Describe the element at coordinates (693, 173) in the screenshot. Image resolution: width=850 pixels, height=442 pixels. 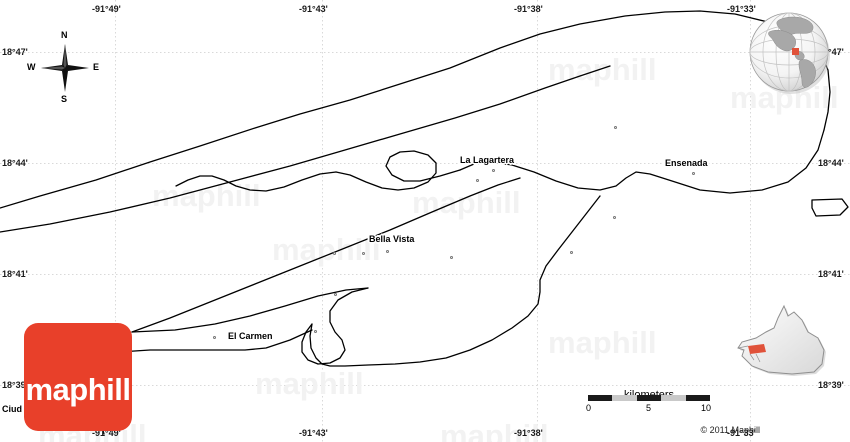
I see `place-dot-ensenada` at that location.